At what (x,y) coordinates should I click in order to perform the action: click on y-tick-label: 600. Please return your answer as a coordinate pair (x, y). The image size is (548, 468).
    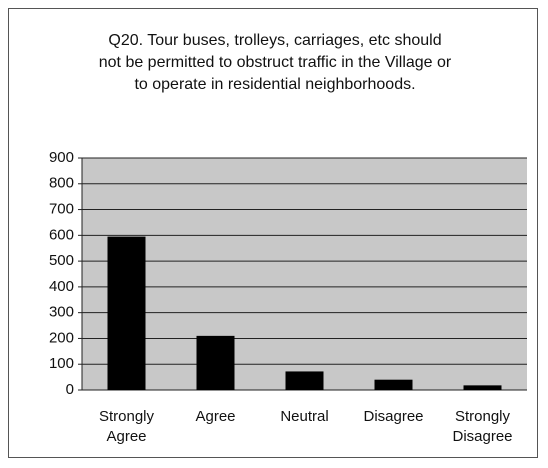
    Looking at the image, I should click on (61, 234).